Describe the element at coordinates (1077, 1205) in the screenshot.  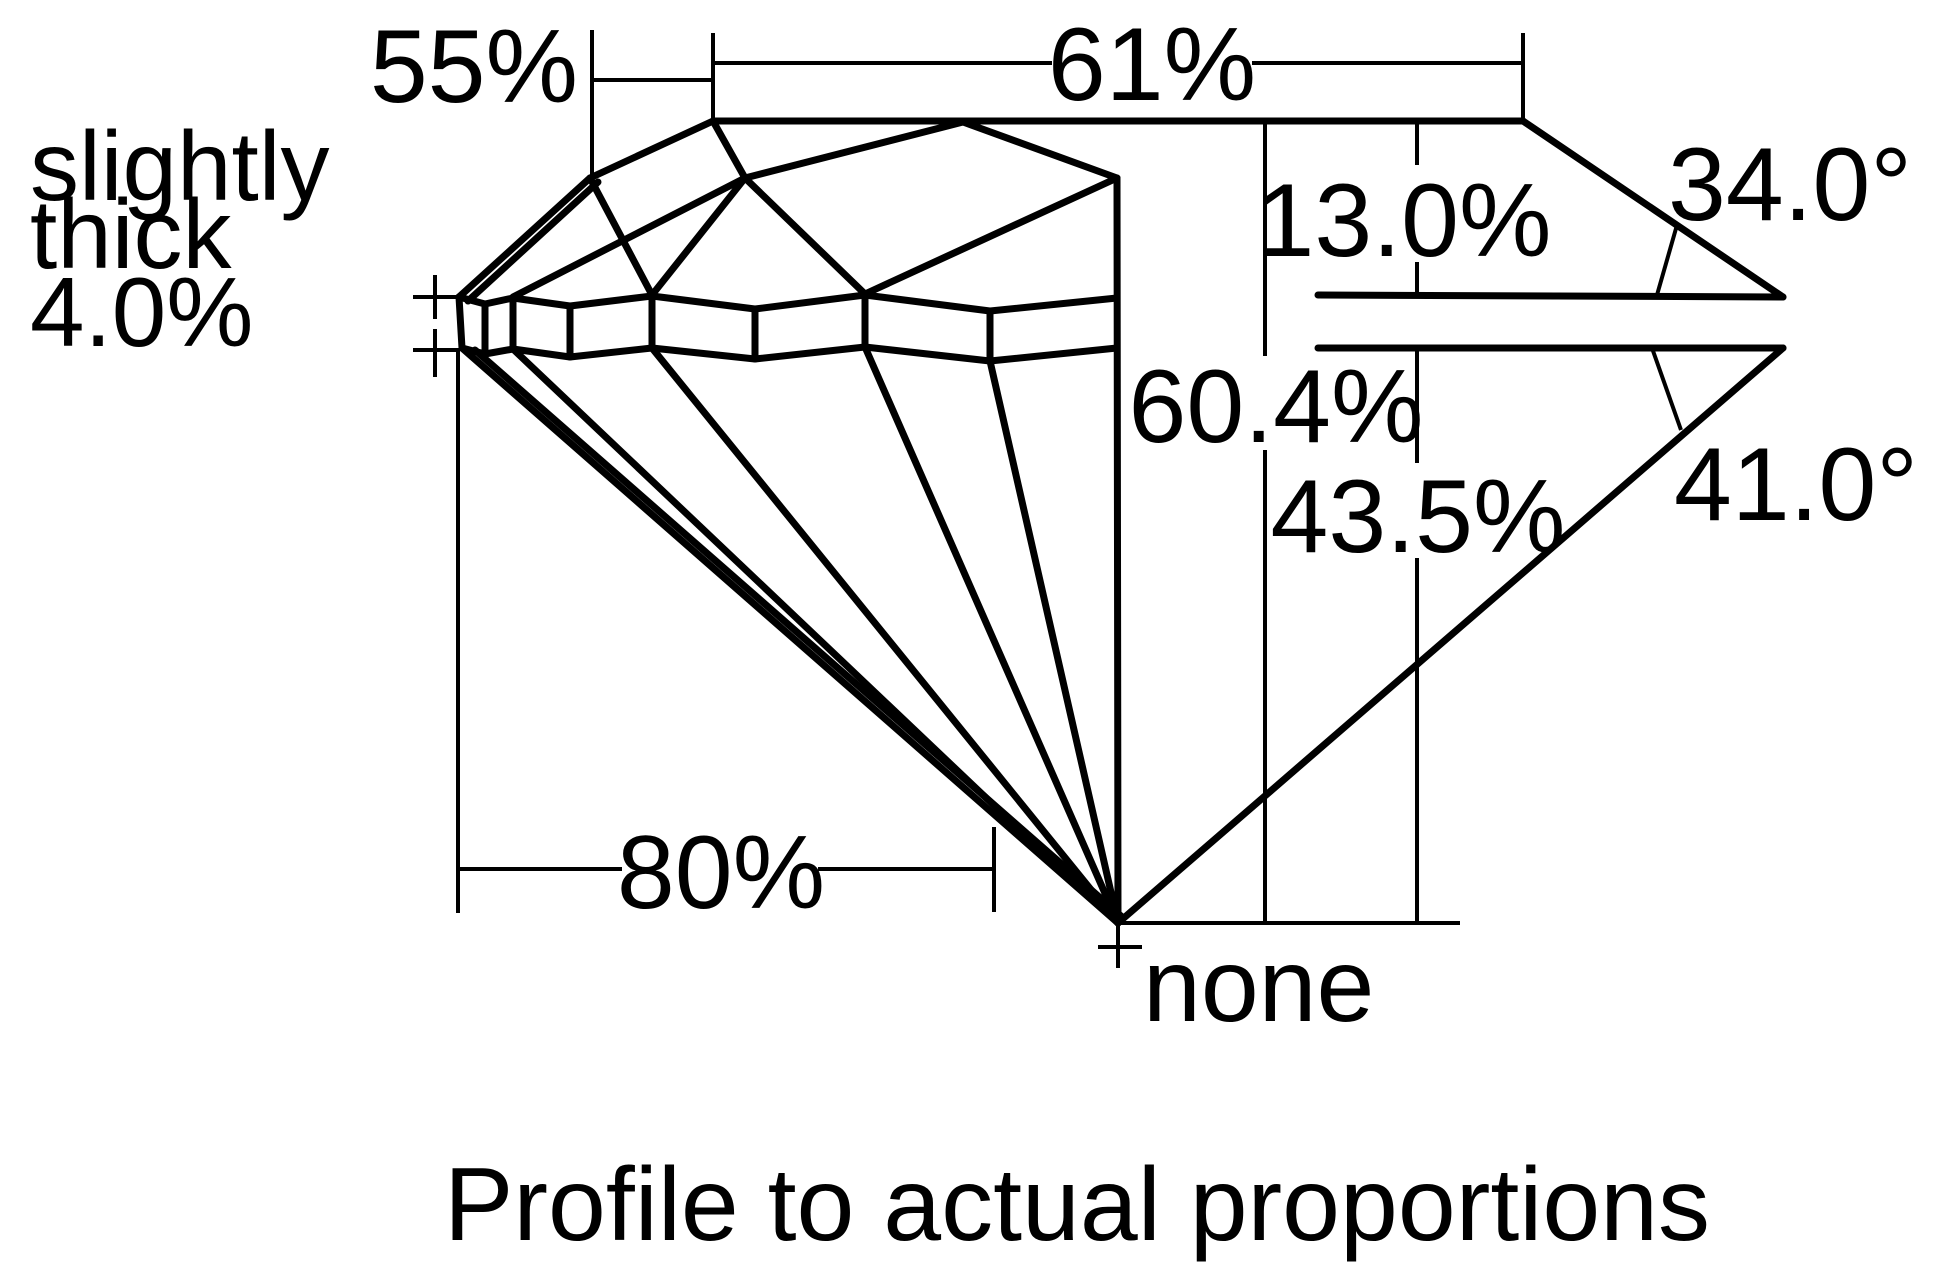
I see `figure-title: Profile to actual proportions` at that location.